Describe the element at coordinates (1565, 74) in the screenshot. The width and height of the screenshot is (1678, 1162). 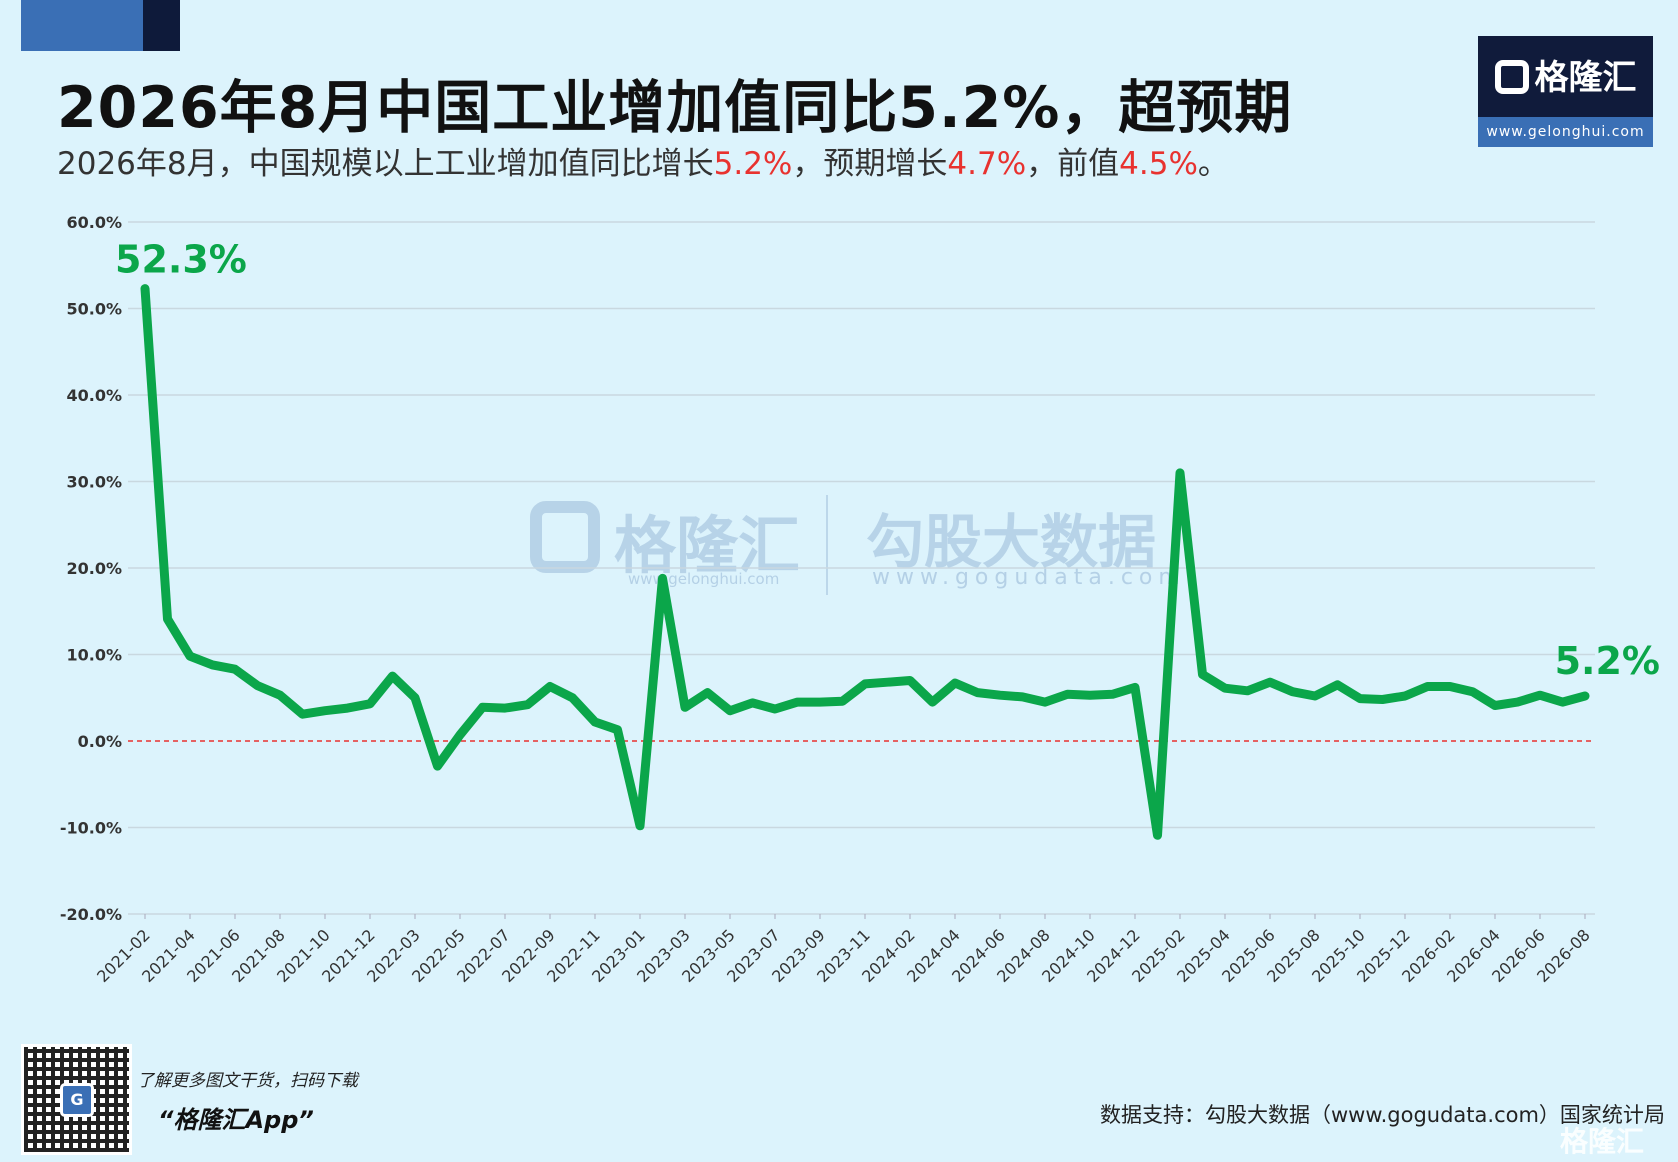
I see `brand-logo-name: 格隆汇` at that location.